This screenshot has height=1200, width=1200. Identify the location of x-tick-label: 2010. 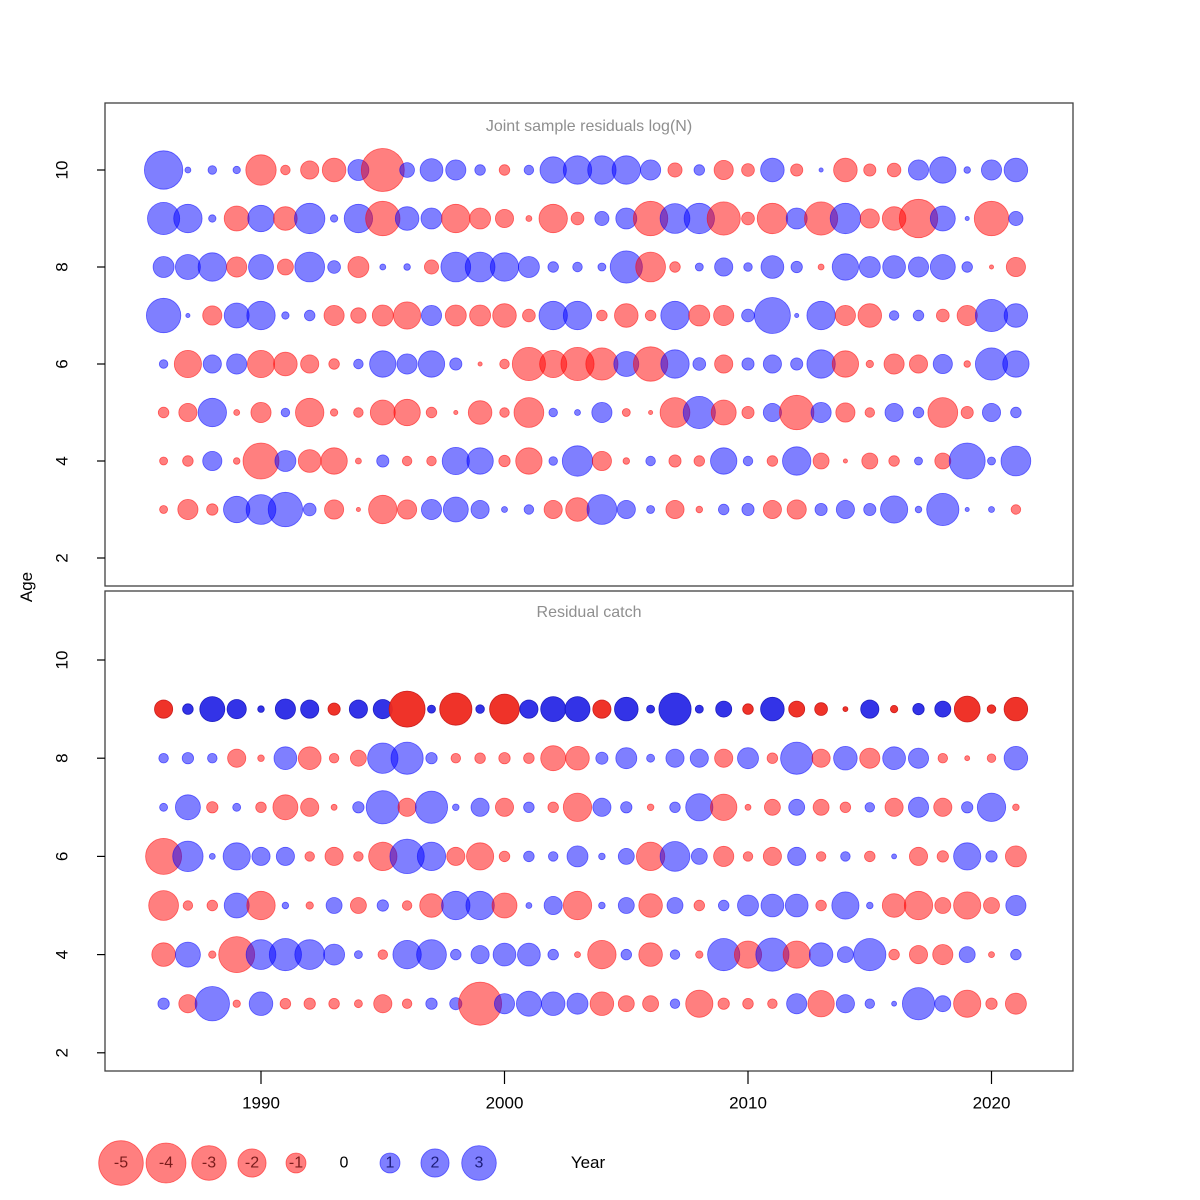
(748, 1103).